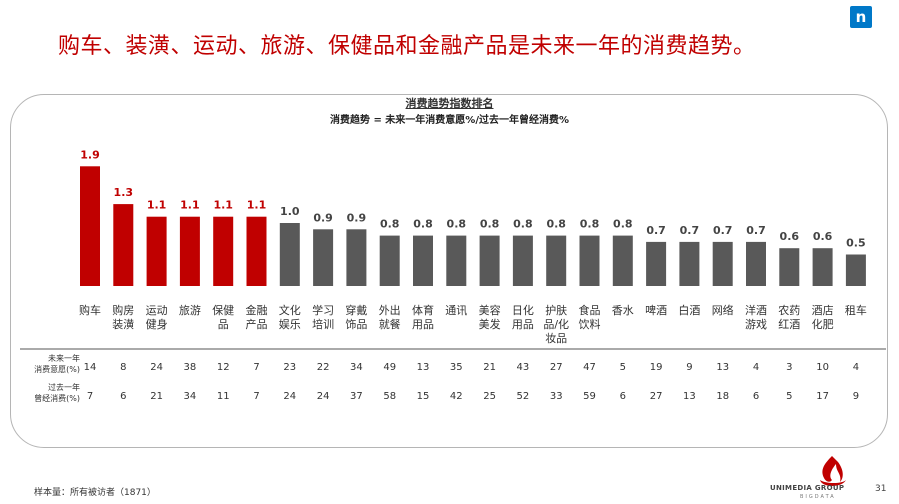 The image size is (899, 504). What do you see at coordinates (90, 154) in the screenshot?
I see `bar-value-label: 1.9` at bounding box center [90, 154].